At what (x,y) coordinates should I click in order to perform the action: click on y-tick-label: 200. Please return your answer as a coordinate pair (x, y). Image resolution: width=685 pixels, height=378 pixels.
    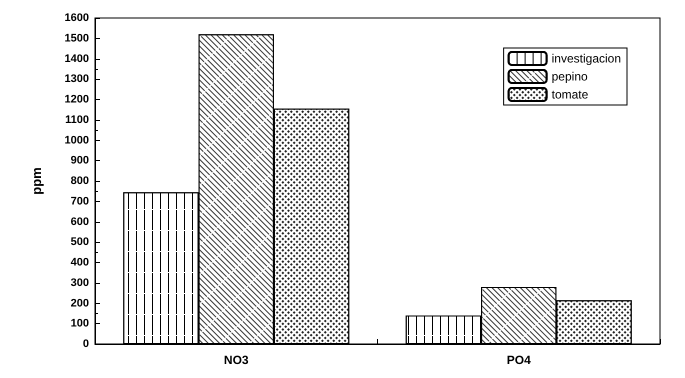
    Looking at the image, I should click on (79, 303).